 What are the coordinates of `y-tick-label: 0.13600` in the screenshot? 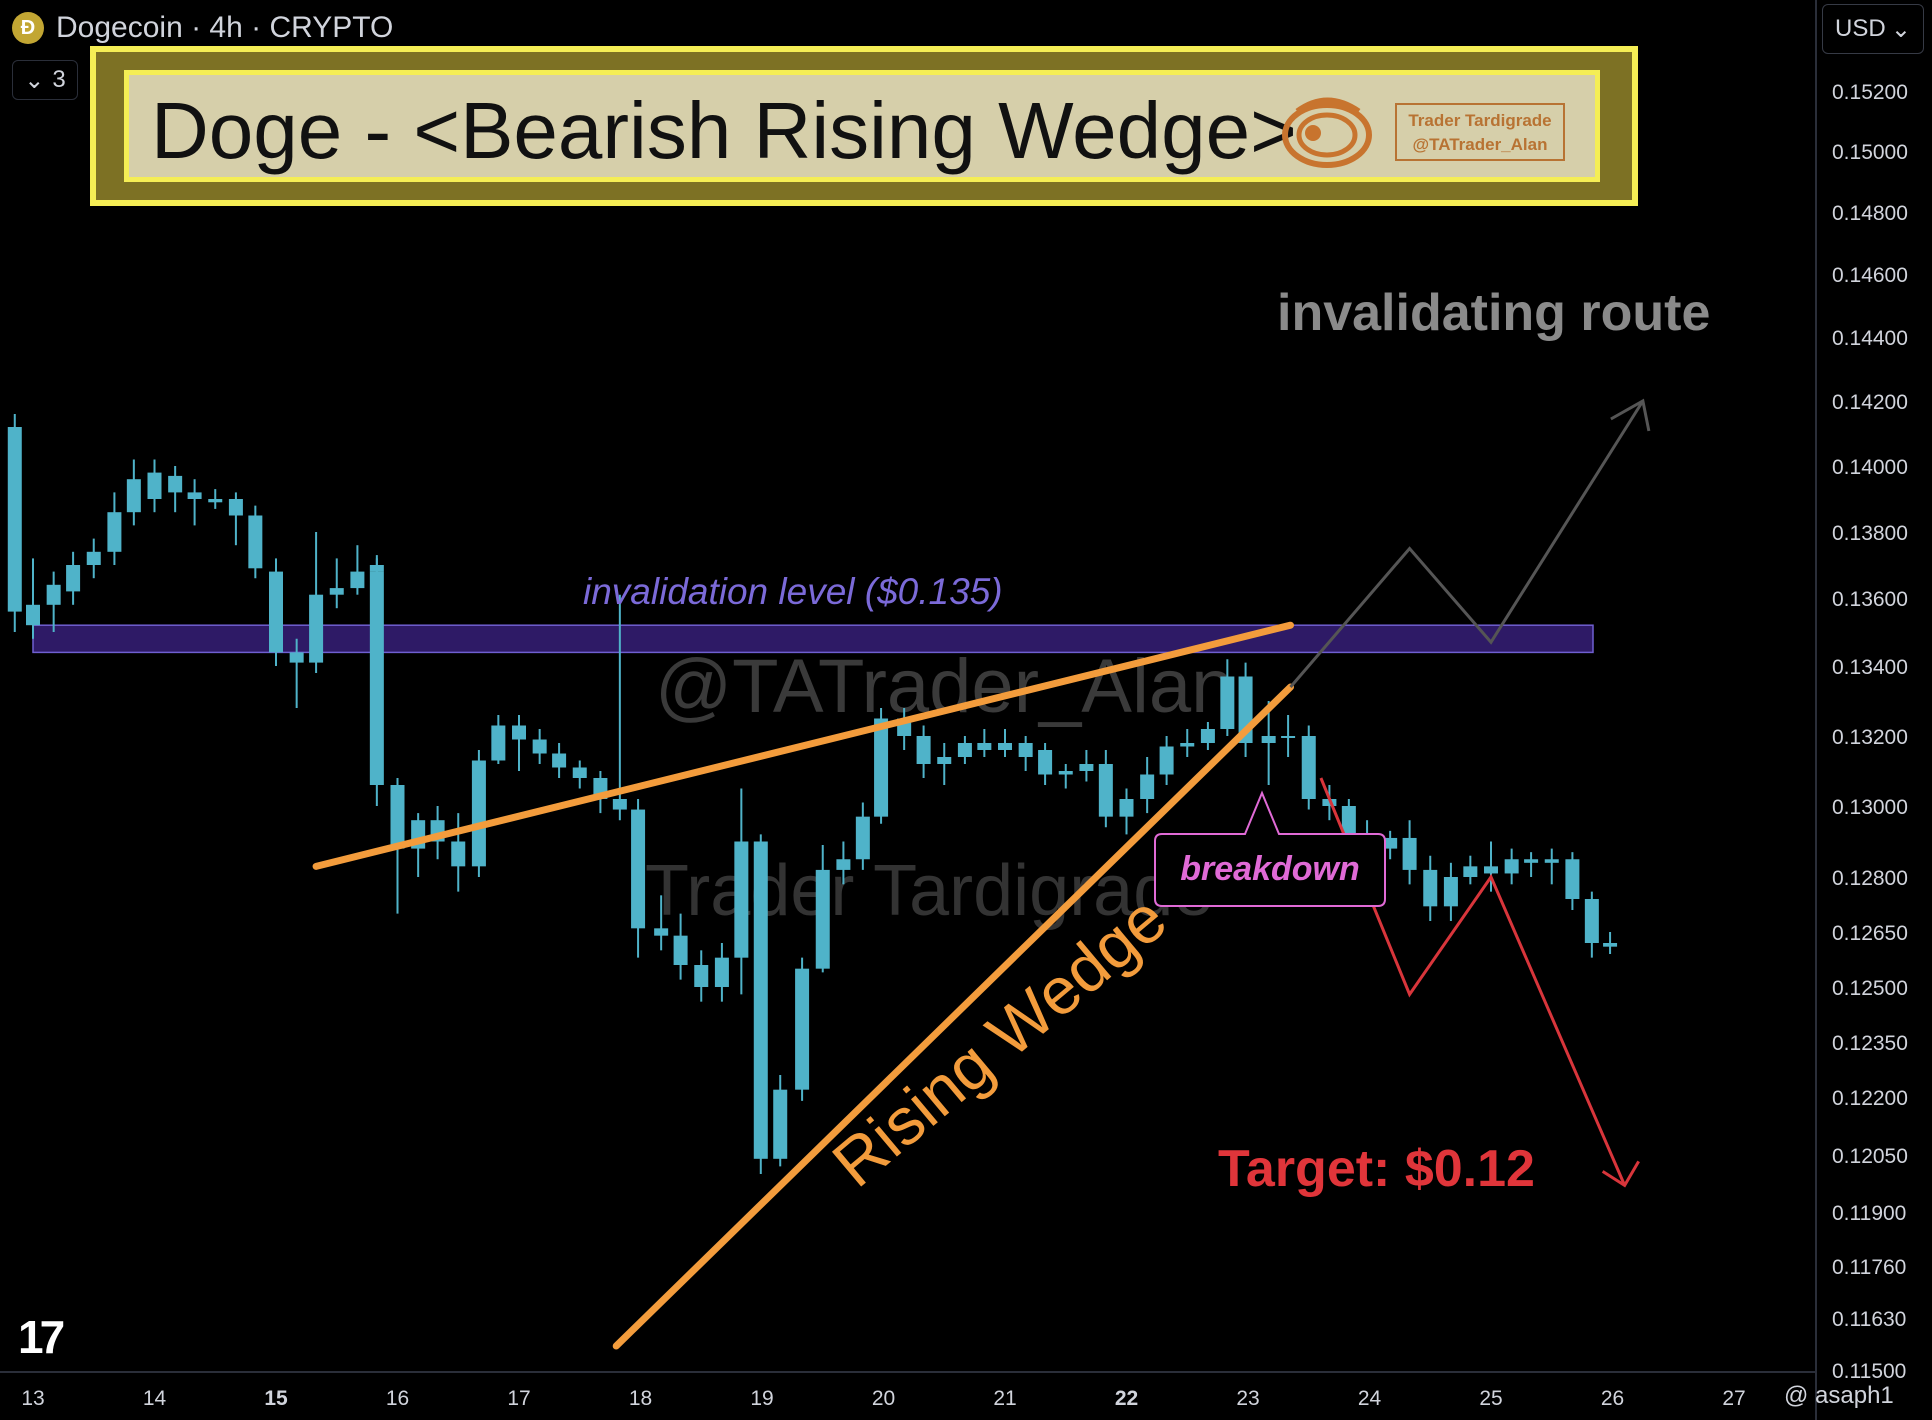 It's located at (1870, 599).